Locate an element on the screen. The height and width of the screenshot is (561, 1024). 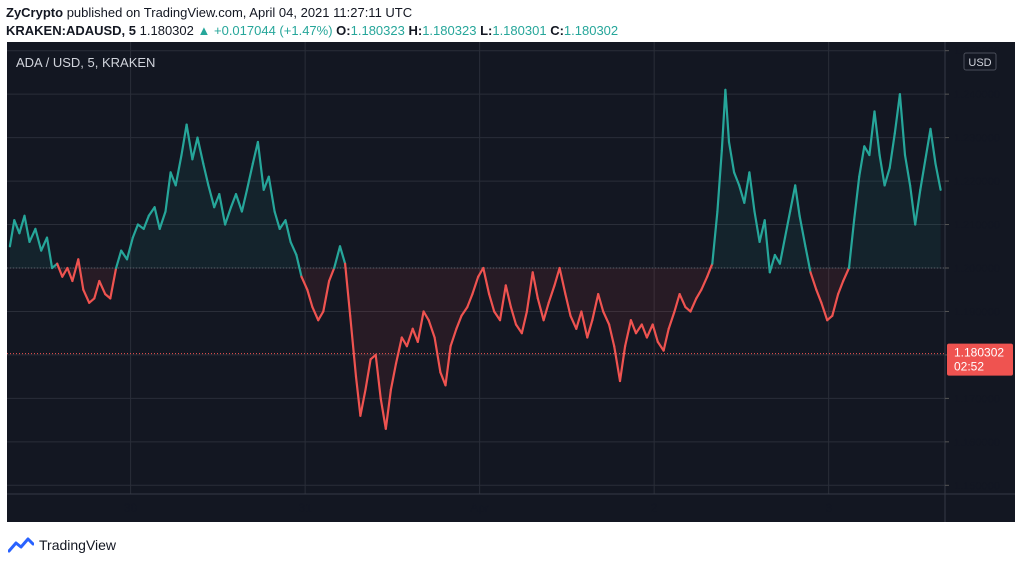
low-value: 1.180301 is located at coordinates (519, 30).